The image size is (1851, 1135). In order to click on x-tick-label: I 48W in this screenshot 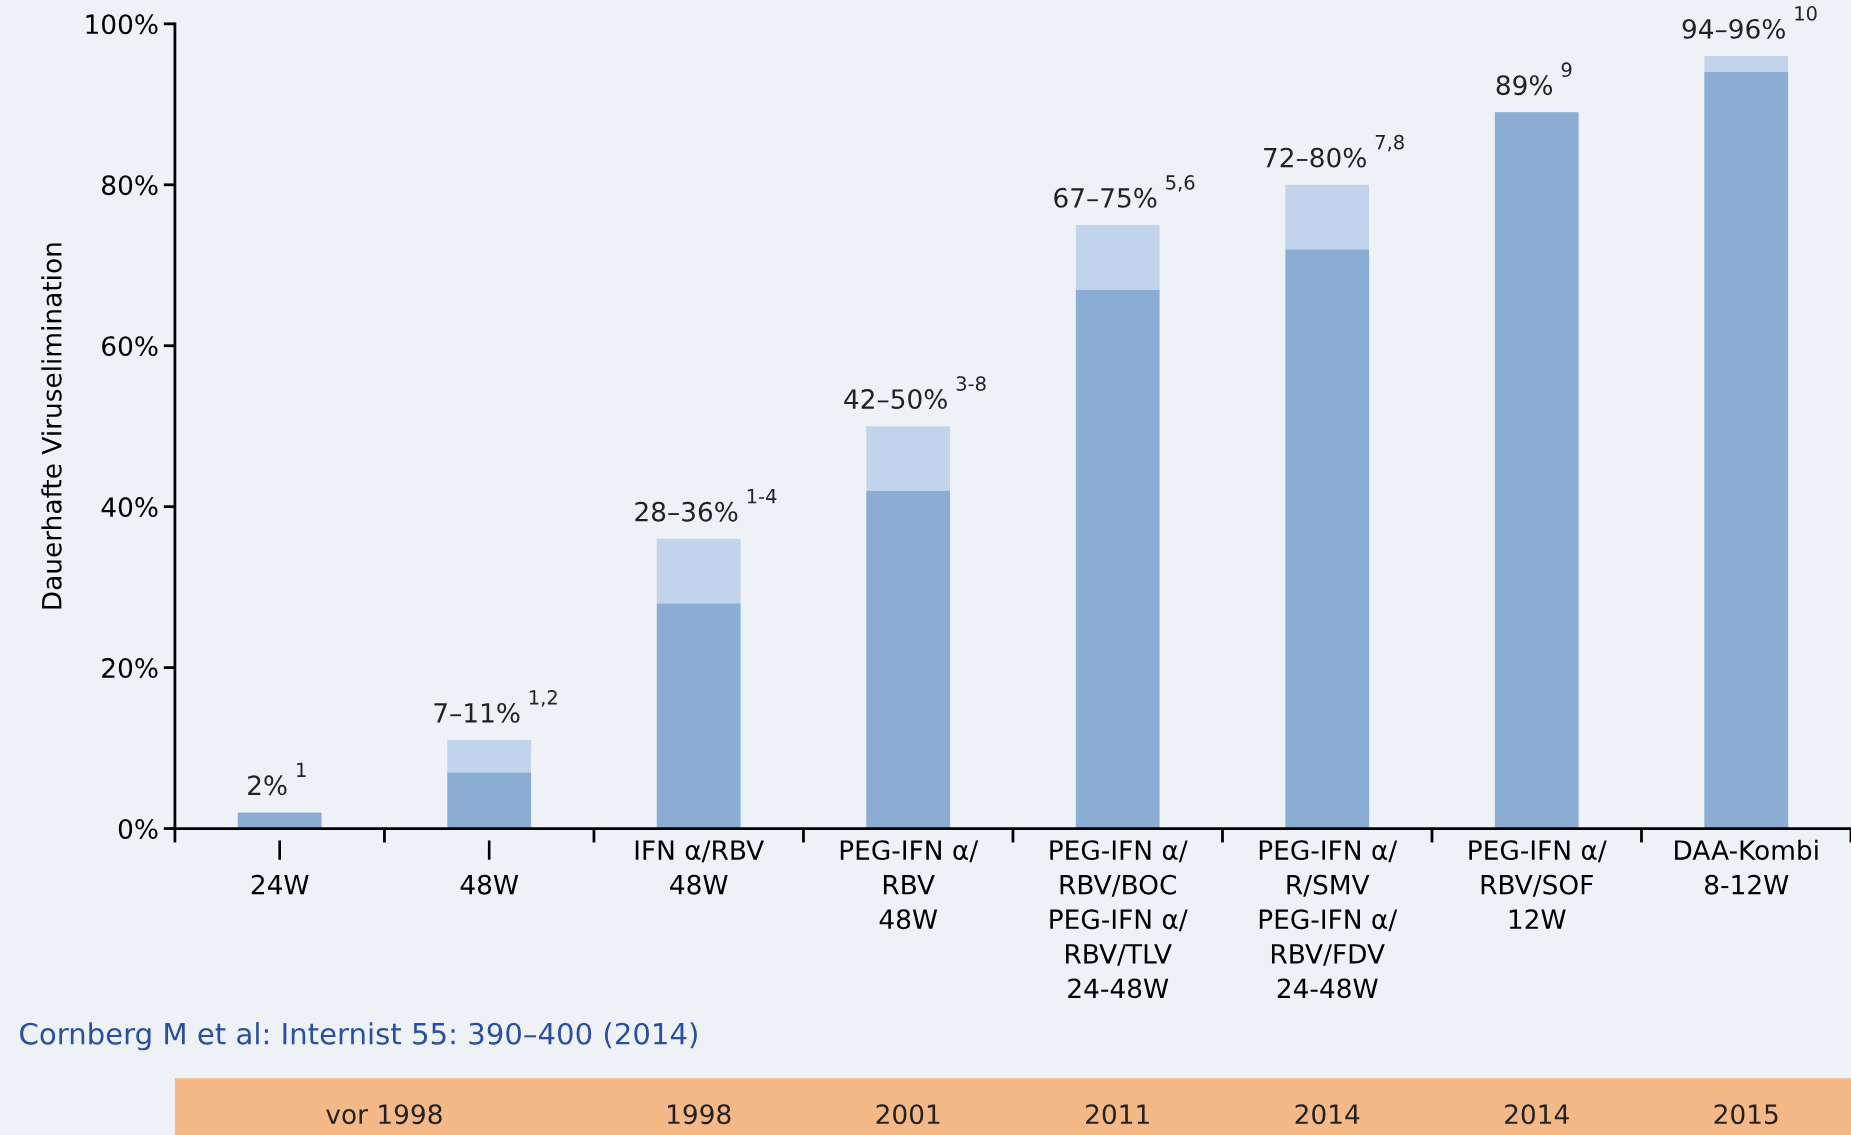, I will do `click(489, 867)`.